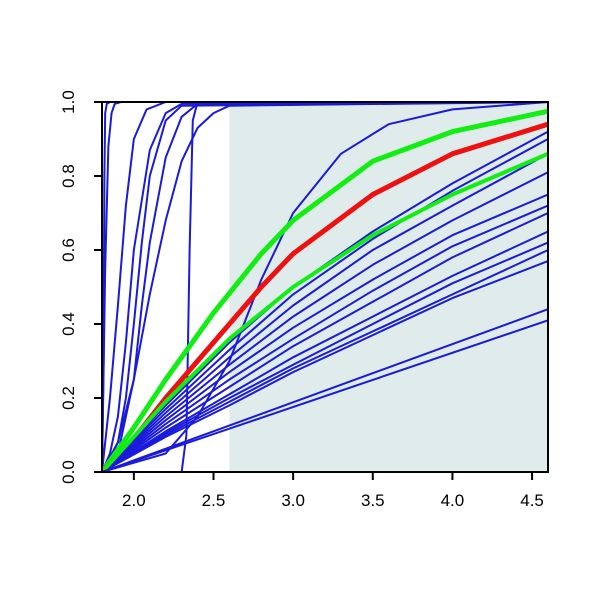  Describe the element at coordinates (134, 500) in the screenshot. I see `x-tick-label: 2.0` at that location.